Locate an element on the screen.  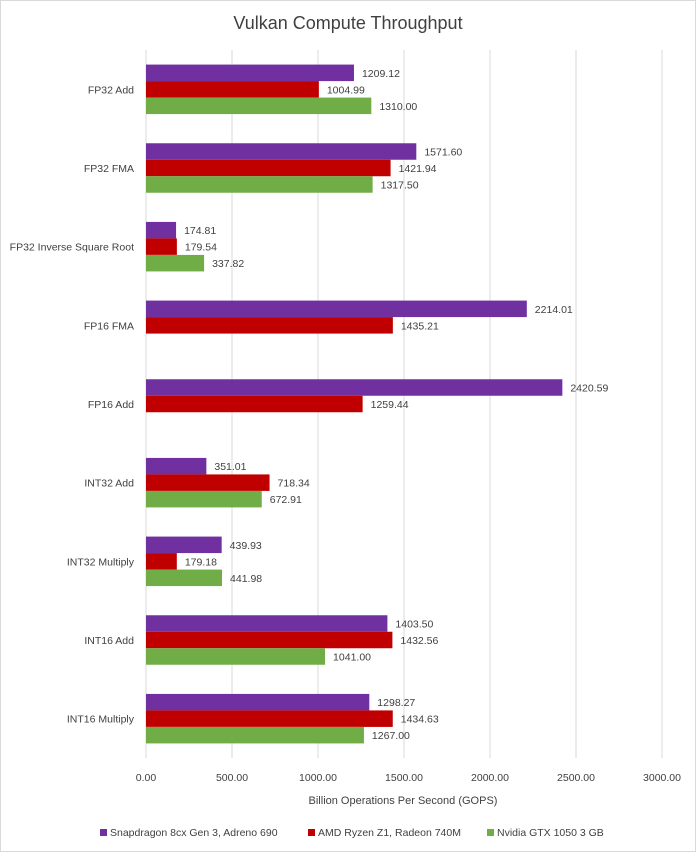
data-label: 672.91 is located at coordinates (286, 500).